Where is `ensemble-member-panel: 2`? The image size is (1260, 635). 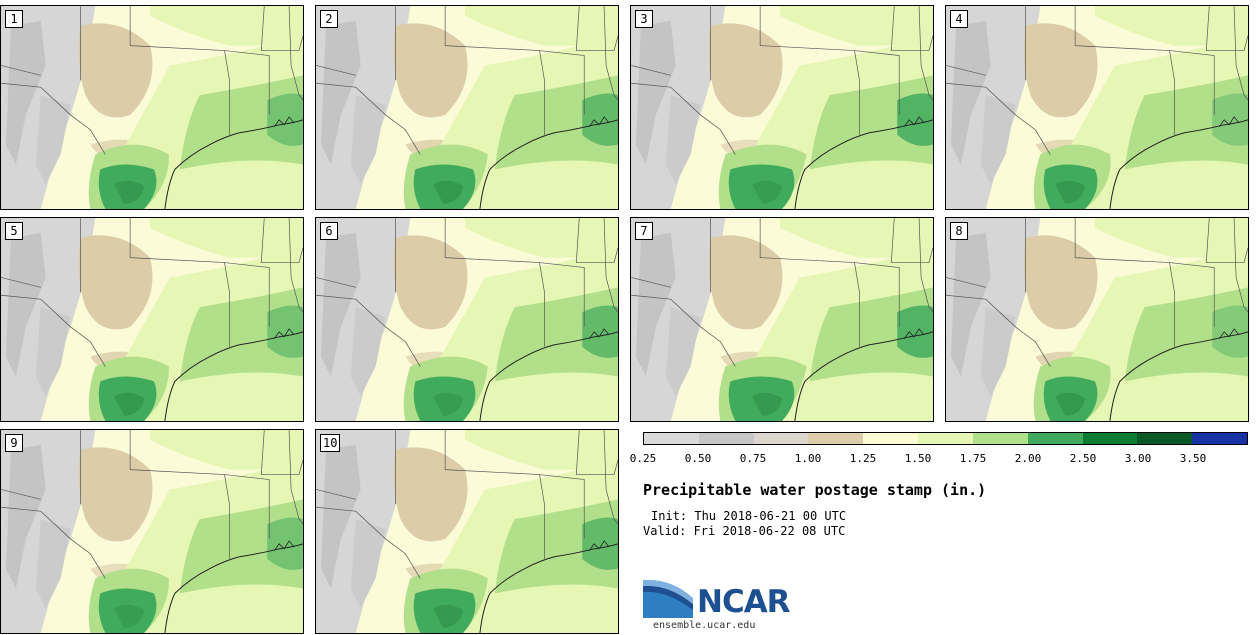
ensemble-member-panel: 2 is located at coordinates (467, 107).